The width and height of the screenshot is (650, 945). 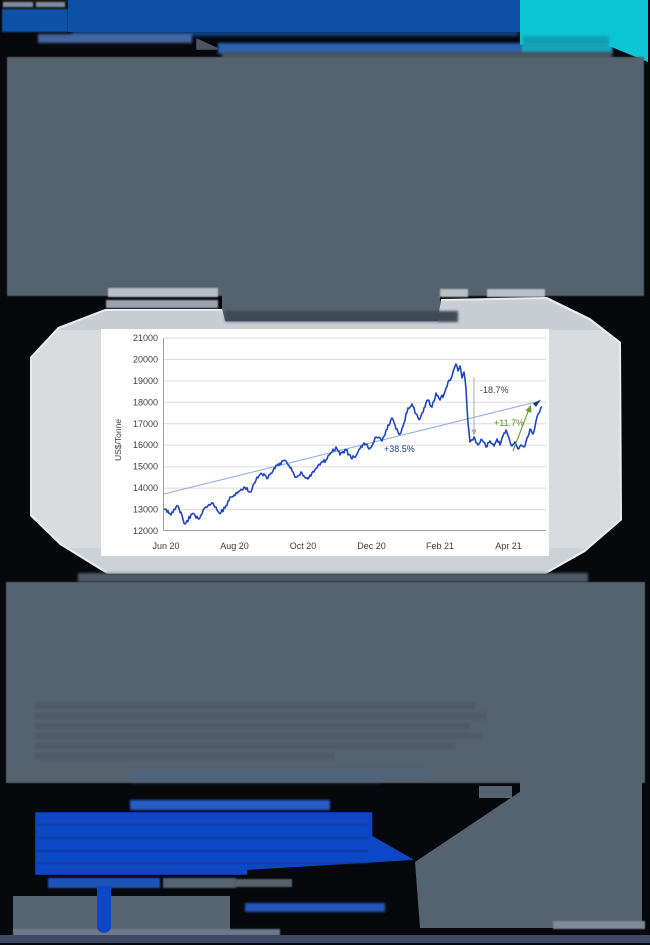 I want to click on svg-text: 19000, so click(x=145, y=381).